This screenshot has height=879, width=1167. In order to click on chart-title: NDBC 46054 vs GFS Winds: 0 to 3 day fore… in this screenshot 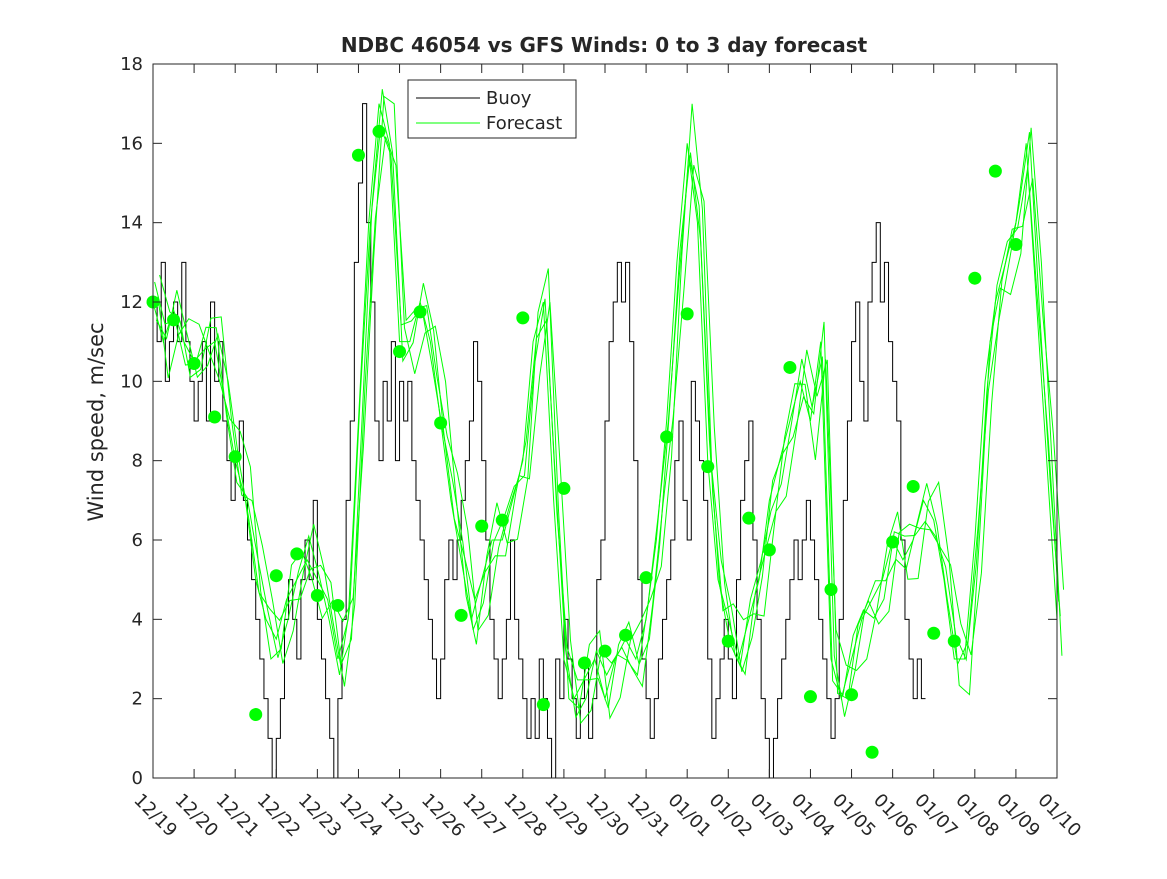, I will do `click(604, 45)`.